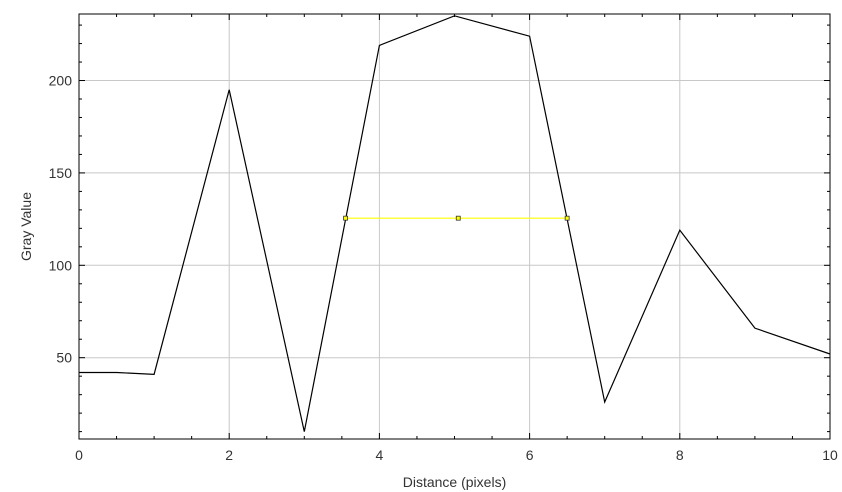 This screenshot has height=492, width=842. I want to click on x-tick-label: 6, so click(530, 455).